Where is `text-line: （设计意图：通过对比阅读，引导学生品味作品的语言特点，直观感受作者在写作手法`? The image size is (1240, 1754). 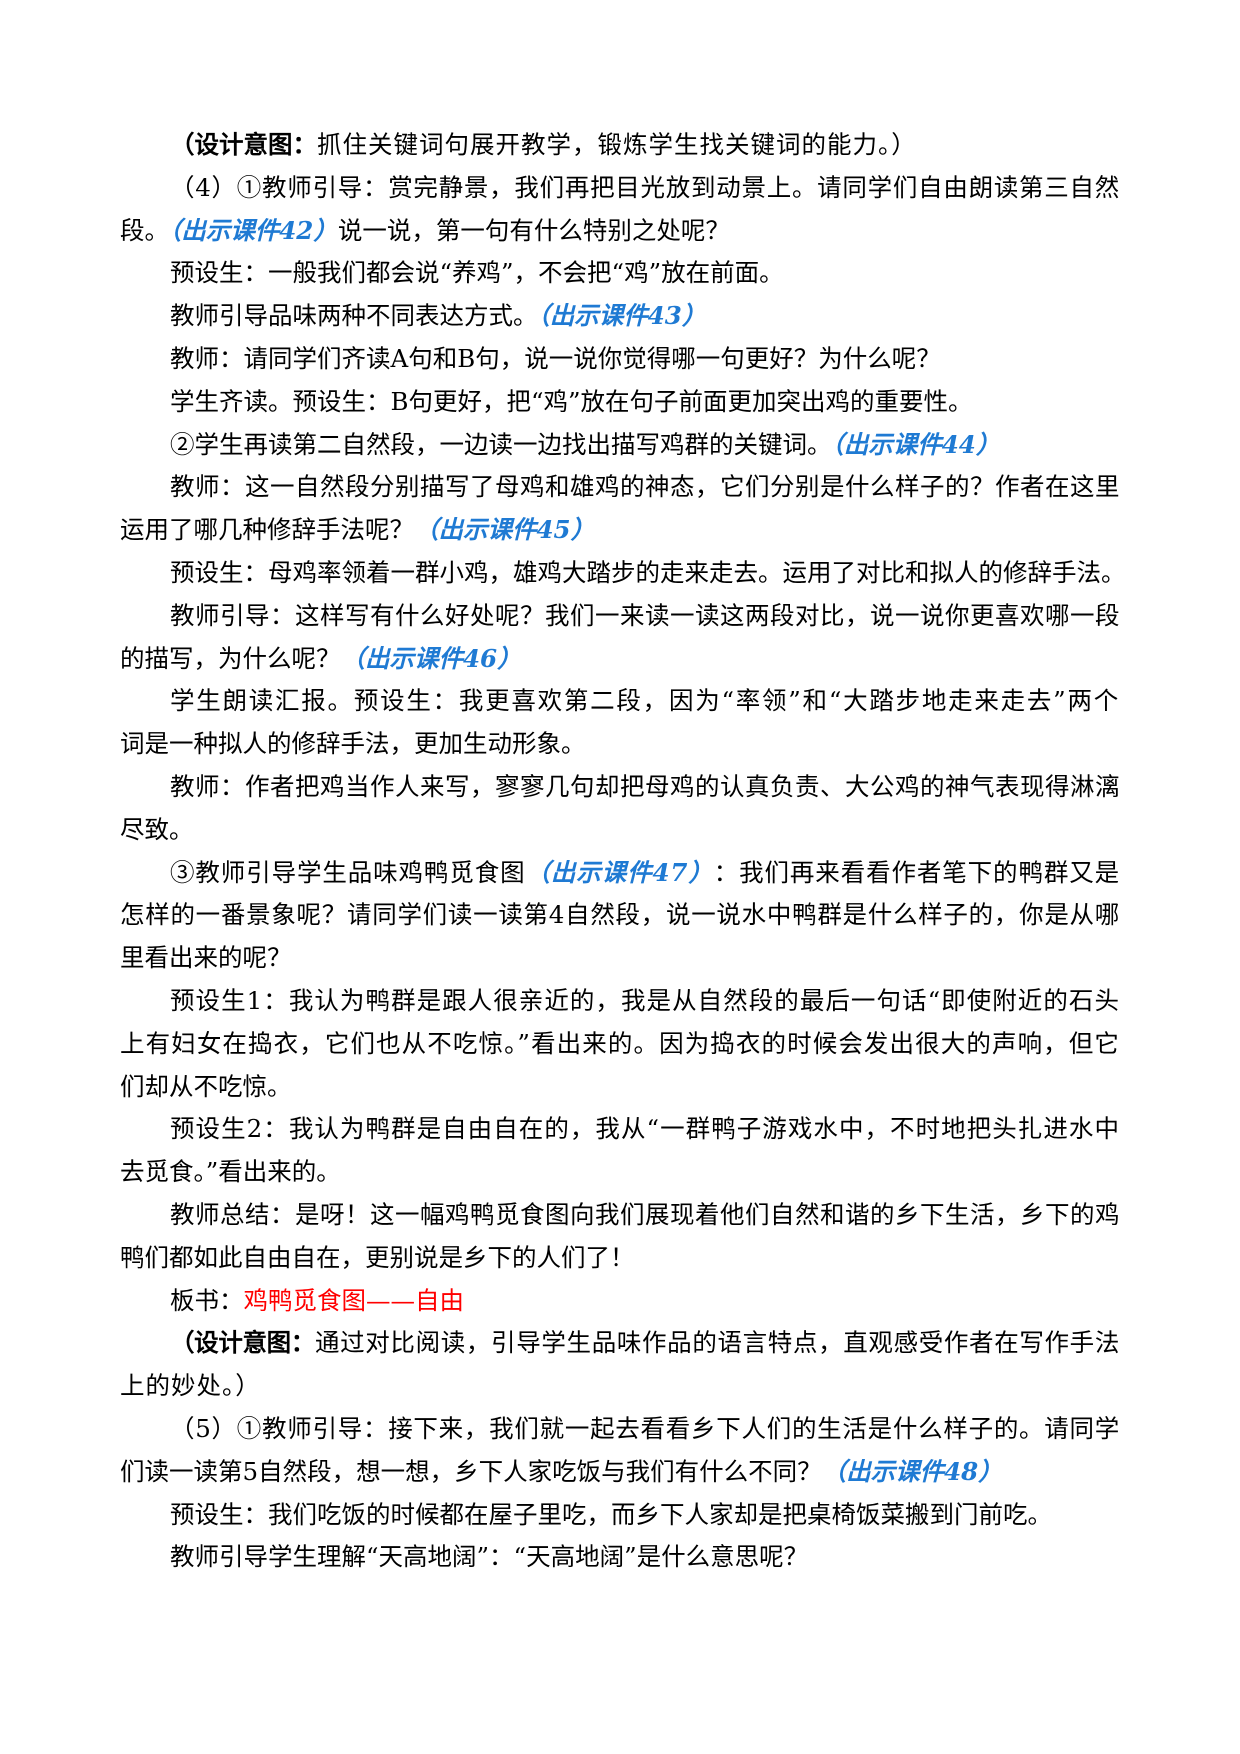 text-line: （设计意图：通过对比阅读，引导学生品味作品的语言特点，直观感受作者在写作手法 is located at coordinates (620, 1343).